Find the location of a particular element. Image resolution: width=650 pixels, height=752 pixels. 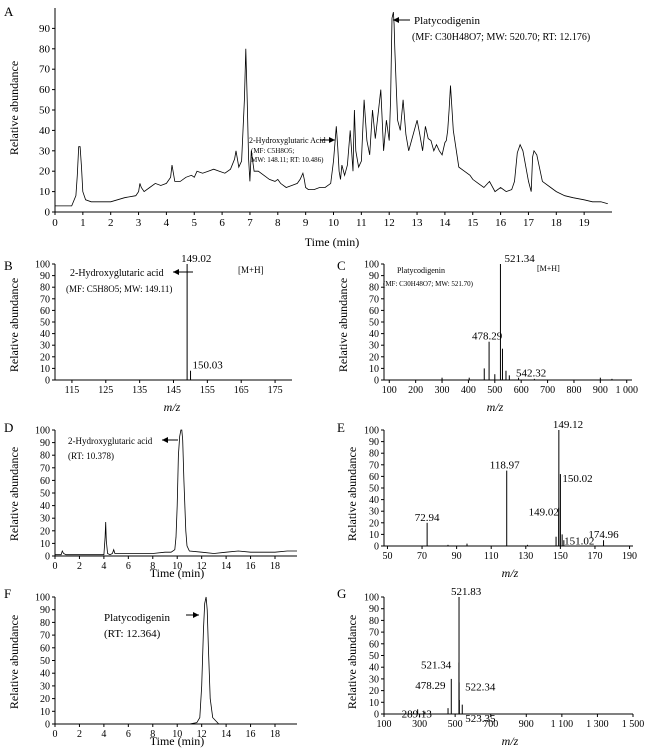

panel-a-y-tick-label: 50 is located at coordinates (45, 111).